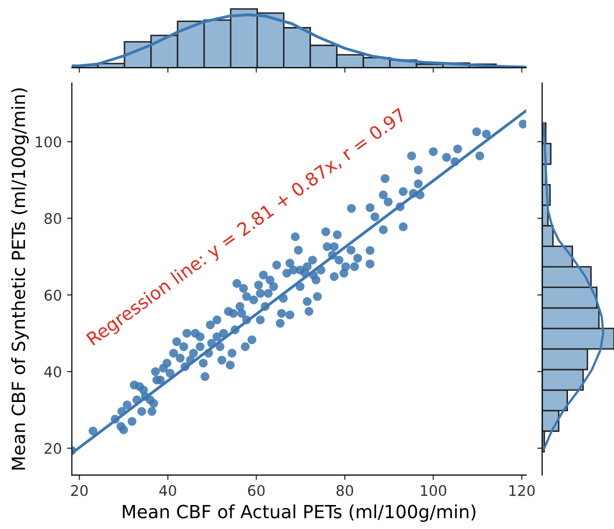  What do you see at coordinates (53, 372) in the screenshot?
I see `y-tick-label: 40` at bounding box center [53, 372].